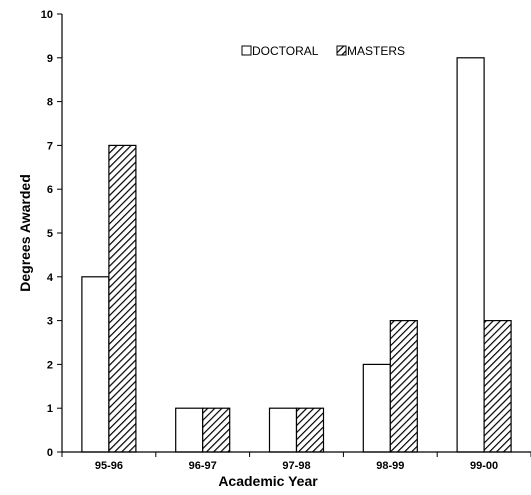 The image size is (531, 495). Describe the element at coordinates (246, 50) in the screenshot. I see `legend-swatch-doctoral` at that location.